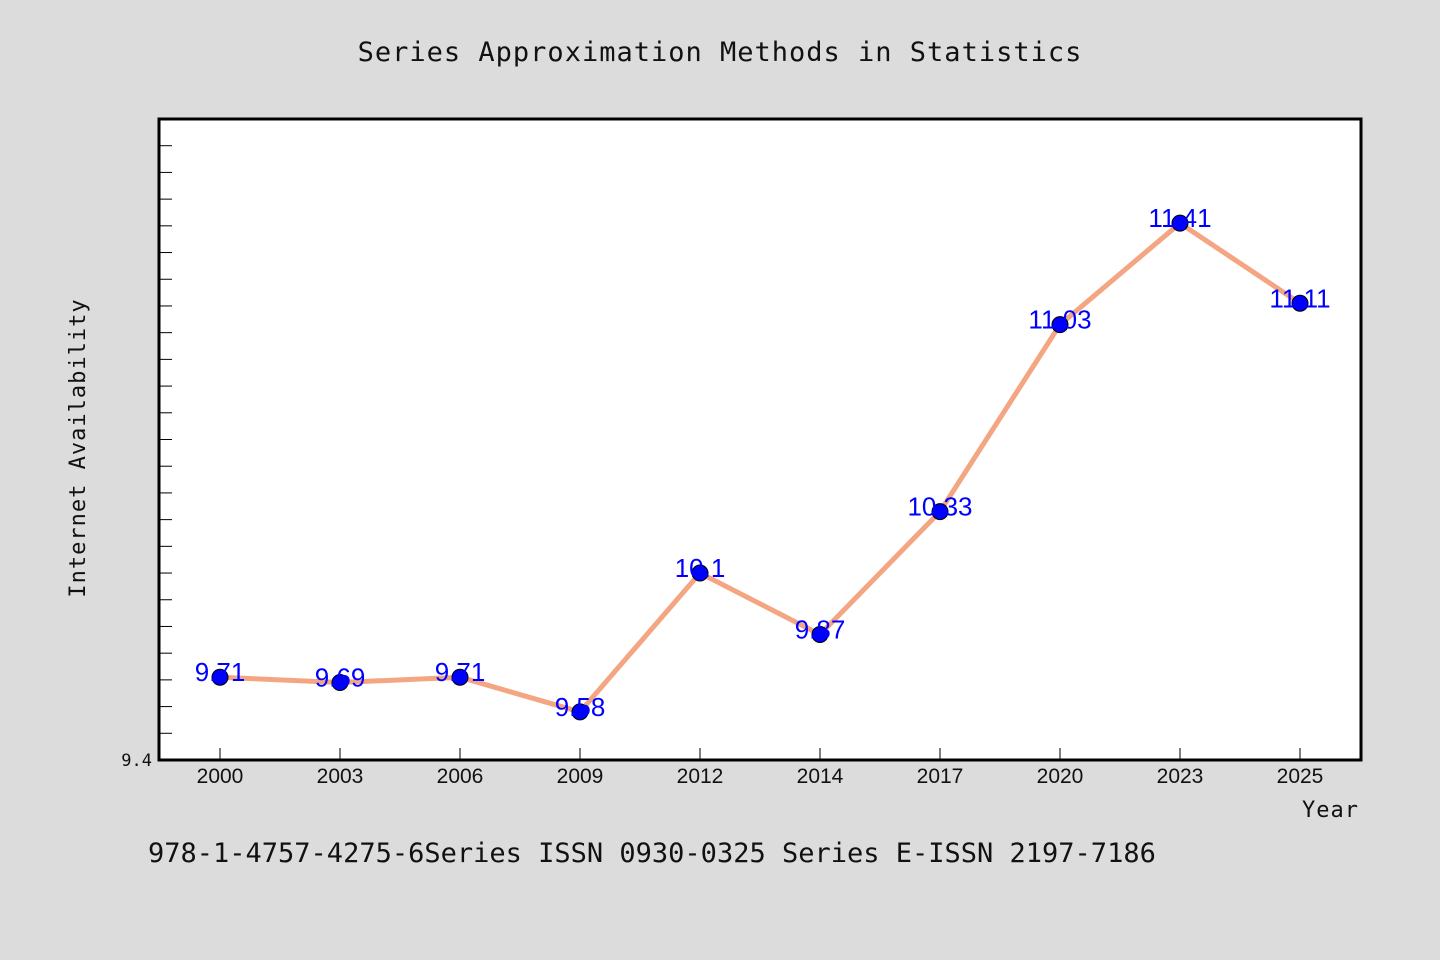 The image size is (1440, 960). What do you see at coordinates (340, 776) in the screenshot?
I see `x-tick-label: 2003` at bounding box center [340, 776].